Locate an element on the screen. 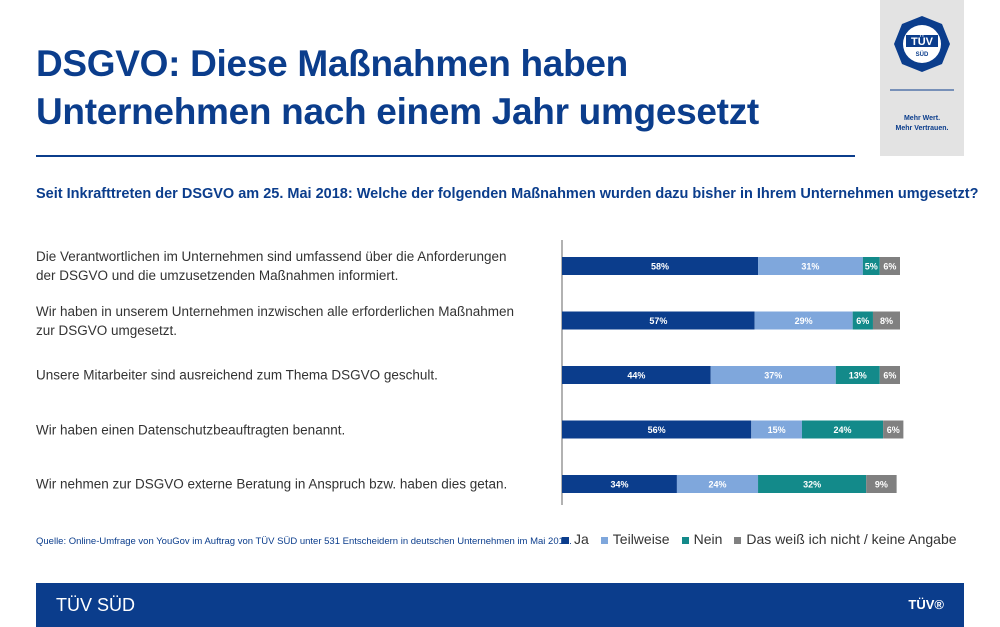 This screenshot has width=1000, height=627. footer-left: TÜV SÜD is located at coordinates (96, 605).